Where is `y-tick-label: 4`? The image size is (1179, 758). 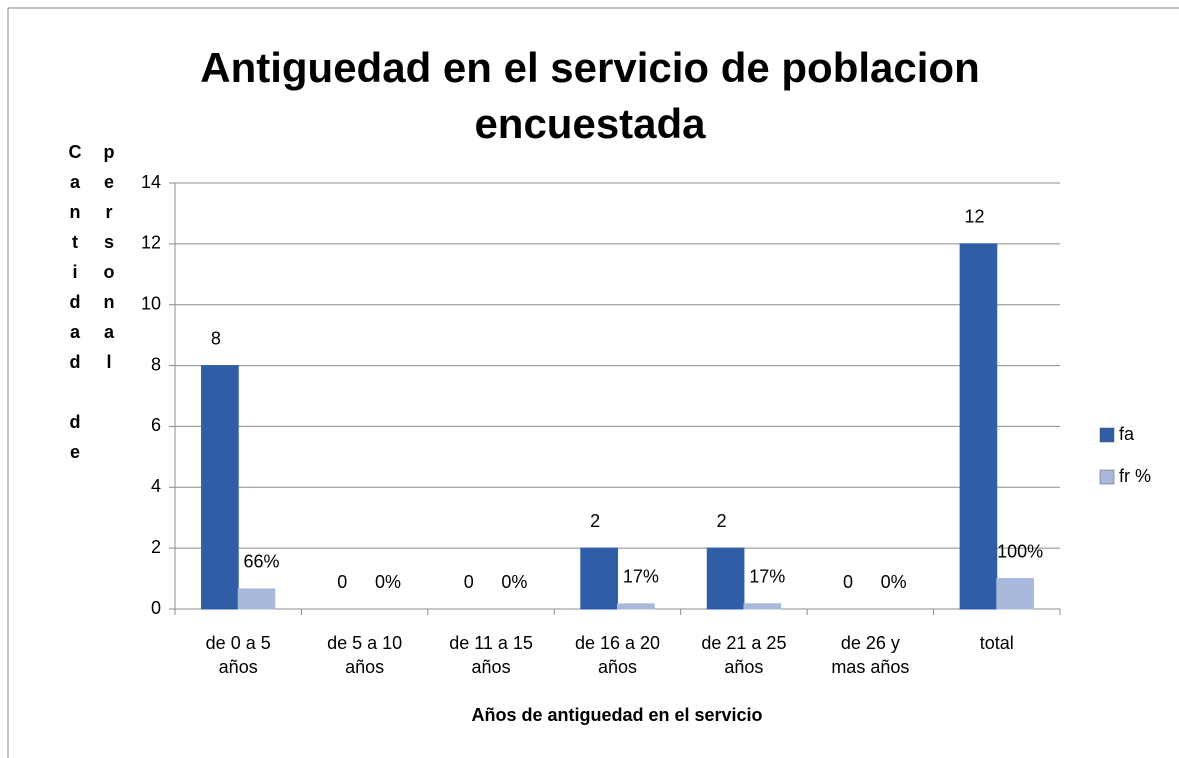
y-tick-label: 4 is located at coordinates (156, 486).